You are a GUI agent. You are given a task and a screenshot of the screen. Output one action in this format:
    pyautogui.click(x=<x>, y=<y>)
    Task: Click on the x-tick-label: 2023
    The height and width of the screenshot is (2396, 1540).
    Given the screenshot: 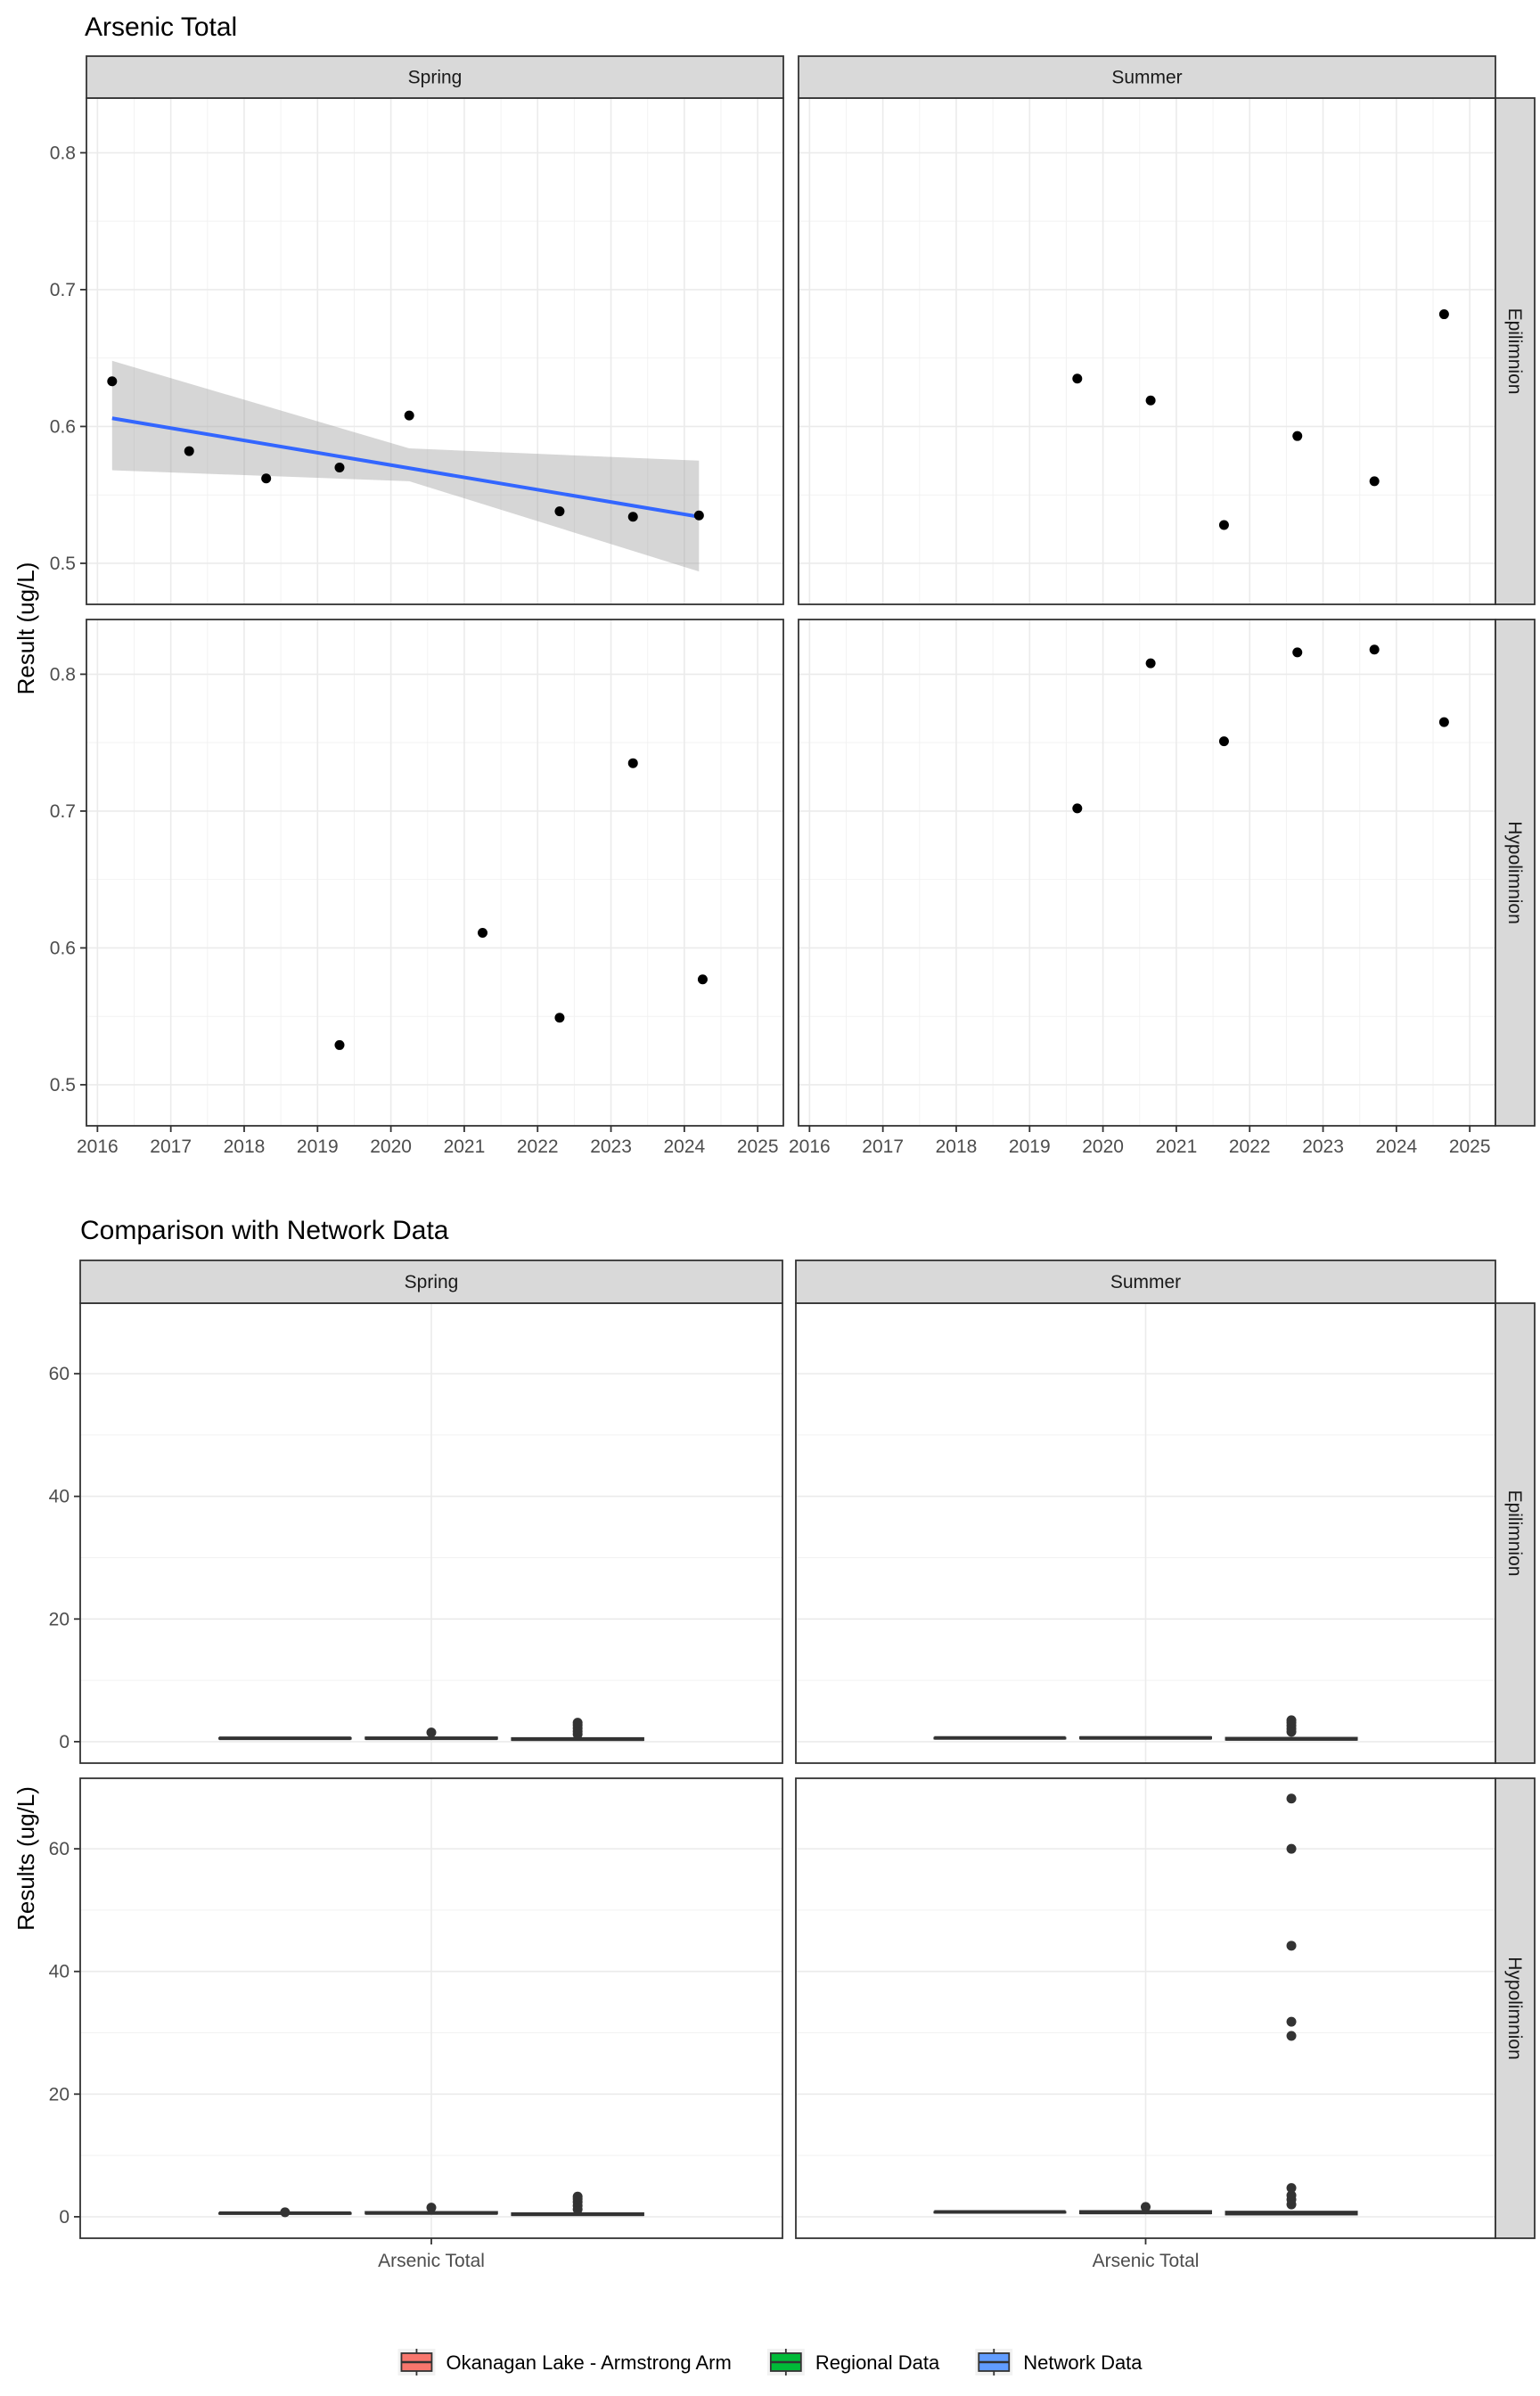 What is the action you would take?
    pyautogui.click(x=611, y=1146)
    